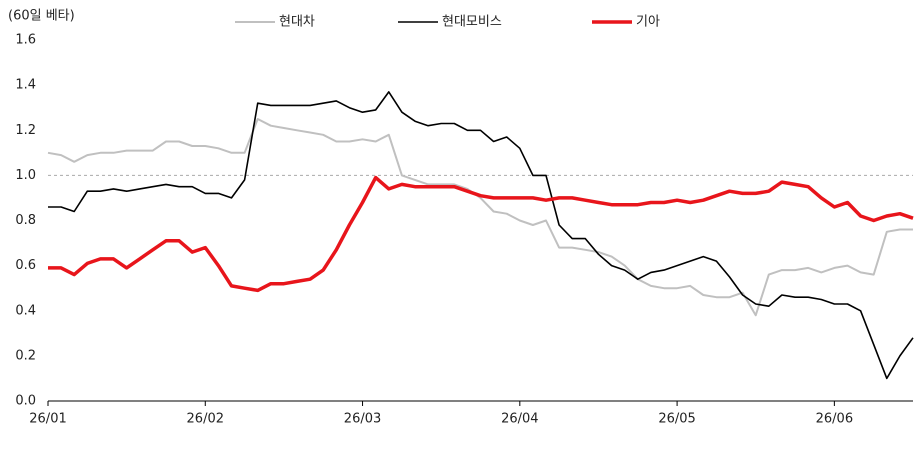 This screenshot has height=450, width=915. Describe the element at coordinates (25, 355) in the screenshot. I see `y-tick-label: 0.2` at that location.